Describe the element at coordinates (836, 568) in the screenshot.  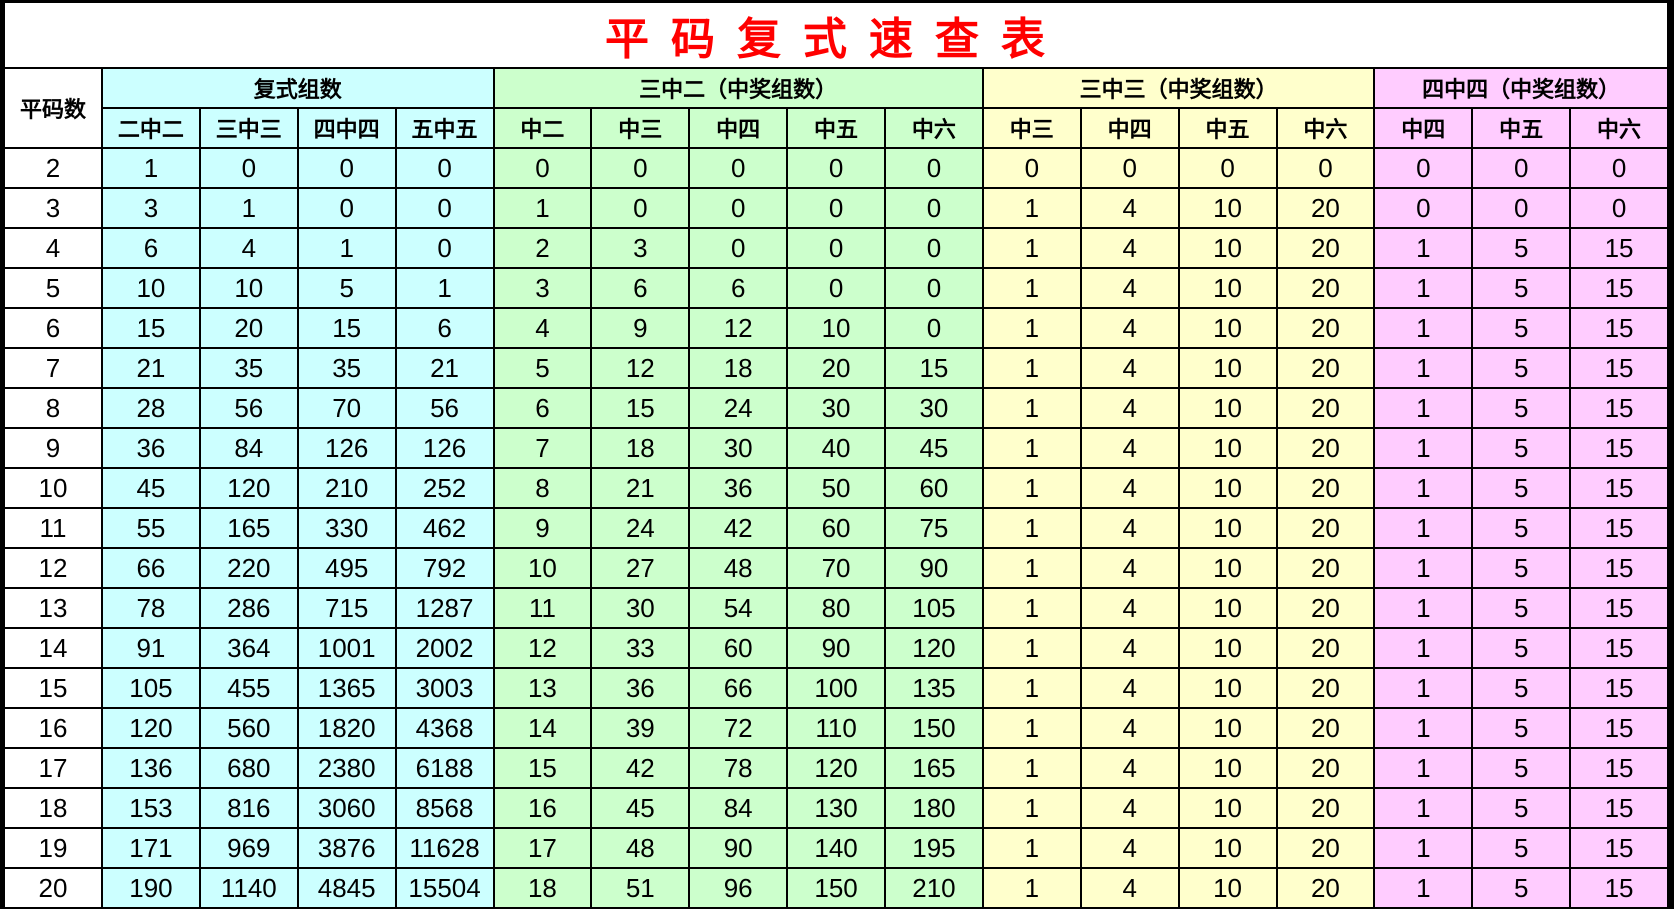
I see `table-cell: 70` at that location.